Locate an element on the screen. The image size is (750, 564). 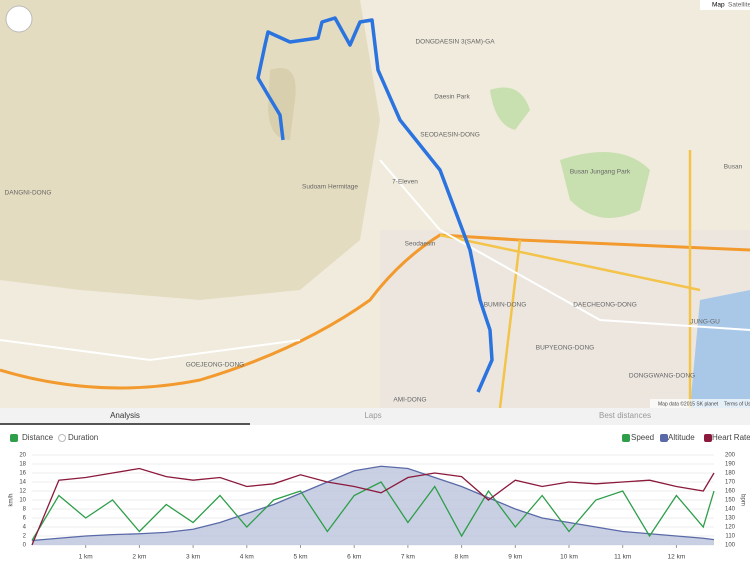
tab: Best distances is located at coordinates (625, 415).